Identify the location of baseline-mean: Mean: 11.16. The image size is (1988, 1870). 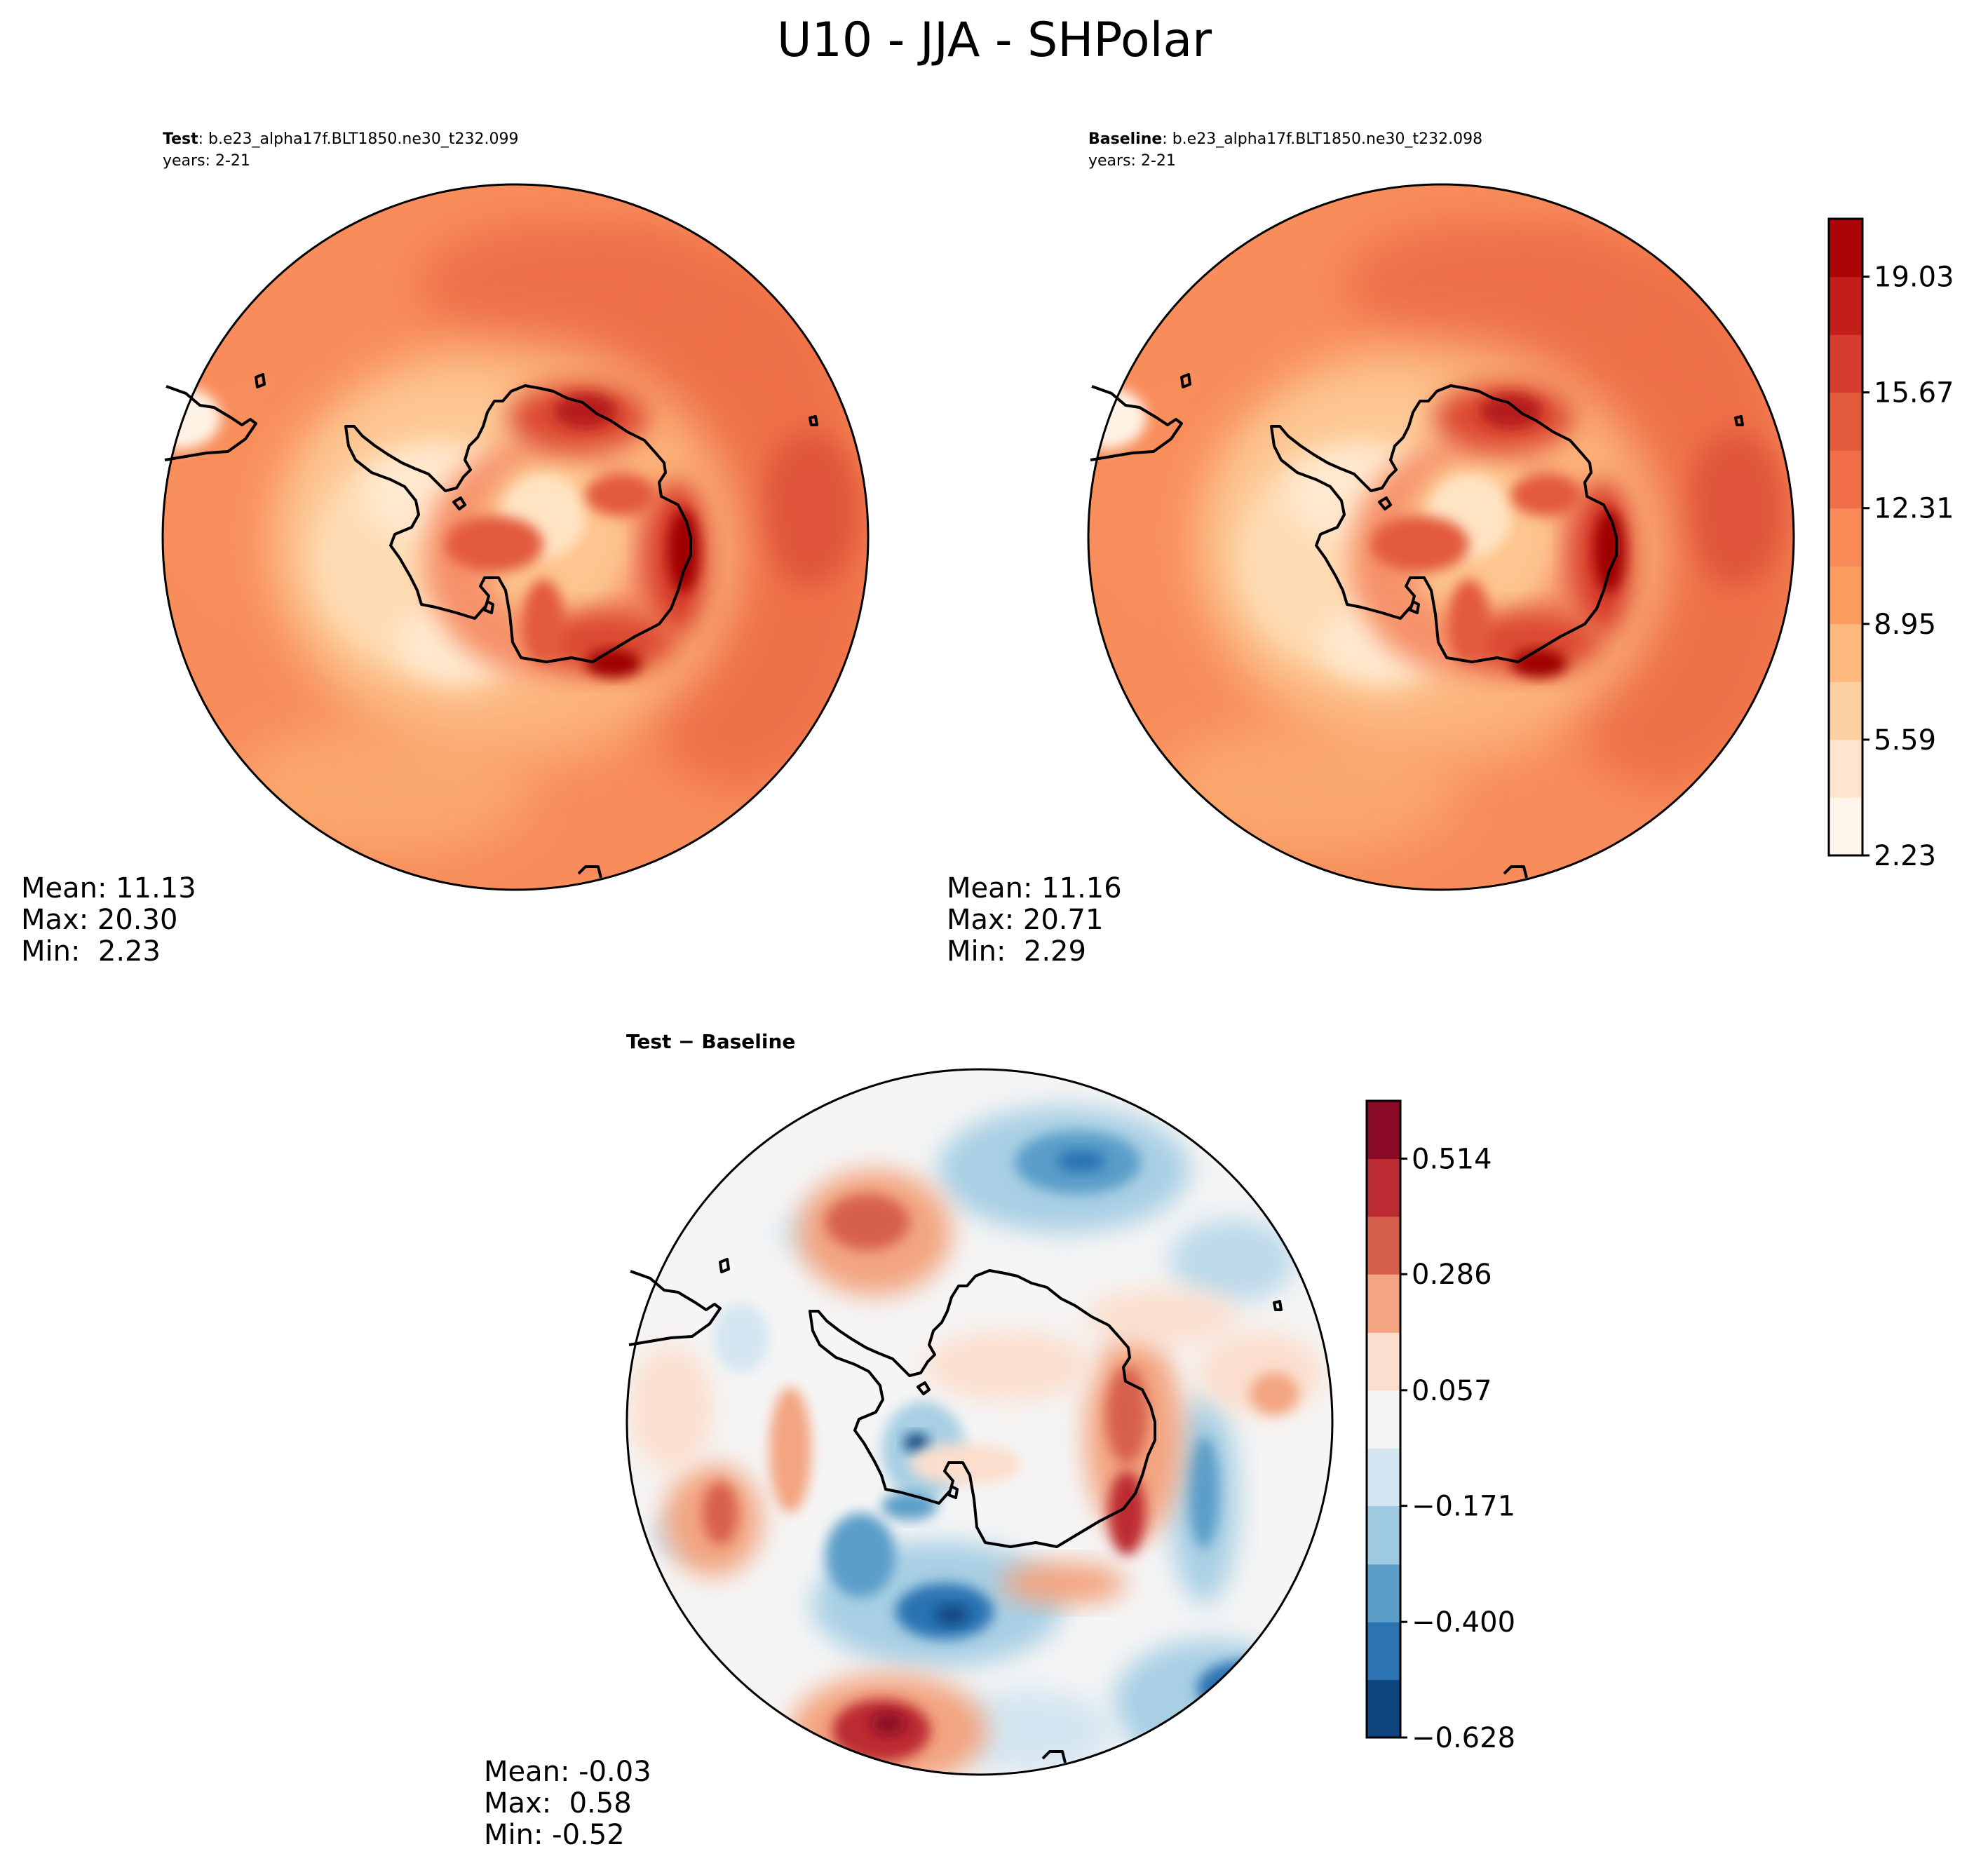
(1035, 888).